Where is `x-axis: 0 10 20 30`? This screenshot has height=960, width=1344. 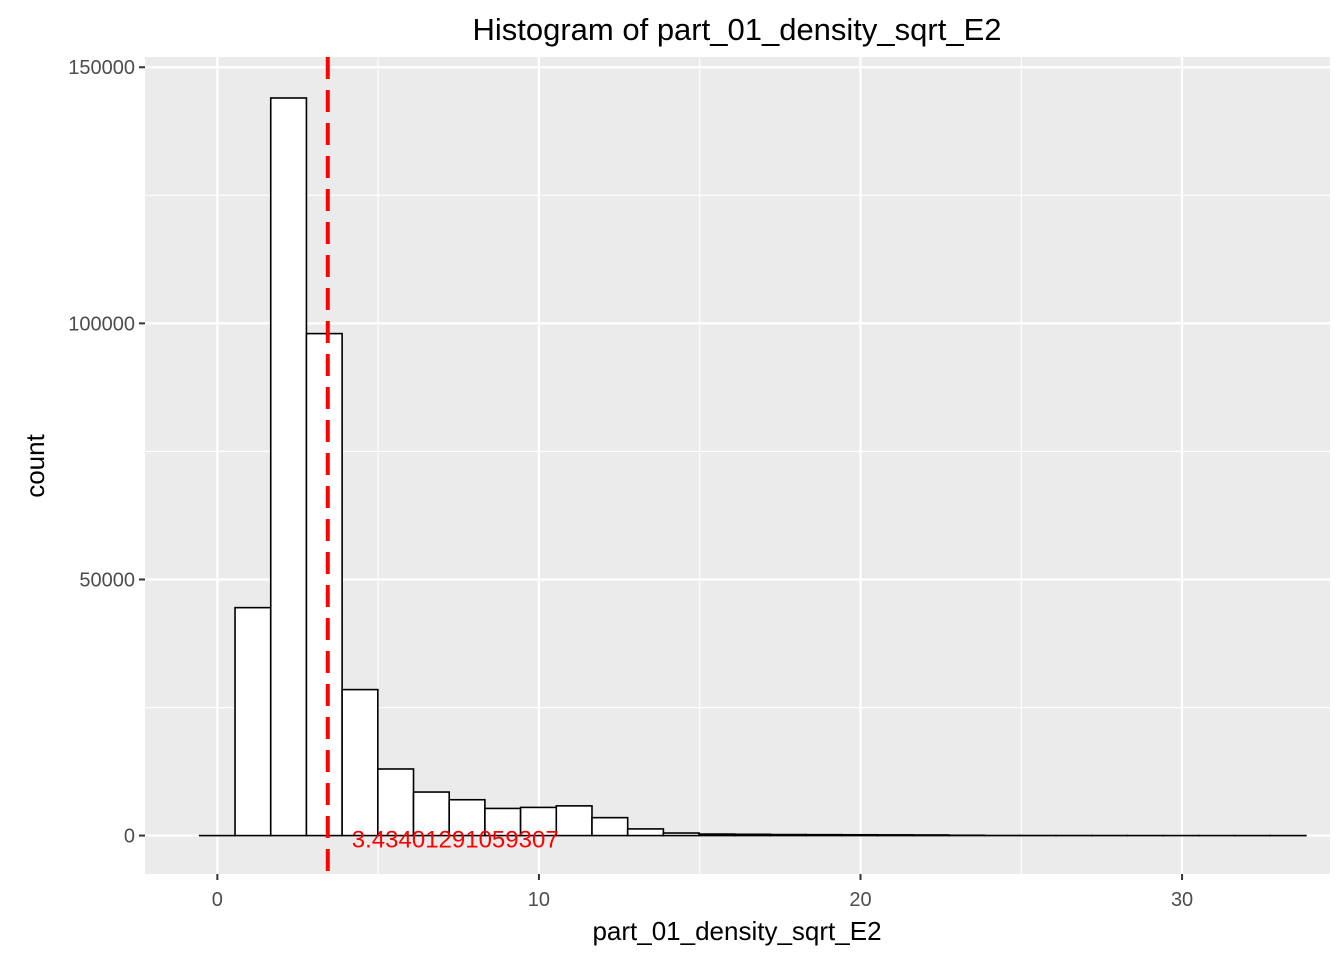
x-axis: 0 10 20 30 is located at coordinates (702, 892).